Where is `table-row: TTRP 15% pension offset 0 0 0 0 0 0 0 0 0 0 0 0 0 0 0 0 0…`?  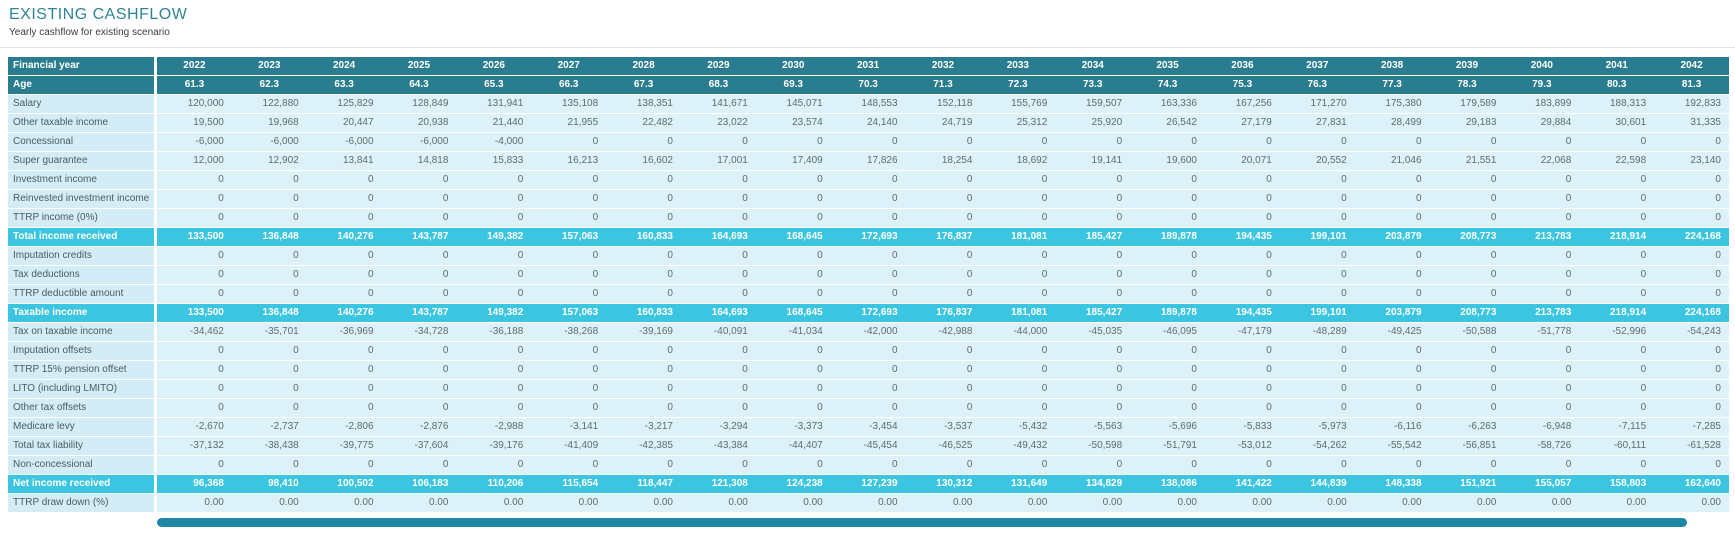 table-row: TTRP 15% pension offset 0 0 0 0 0 0 0 0 0 0 0 0 0 0 0 0 0… is located at coordinates (868, 370).